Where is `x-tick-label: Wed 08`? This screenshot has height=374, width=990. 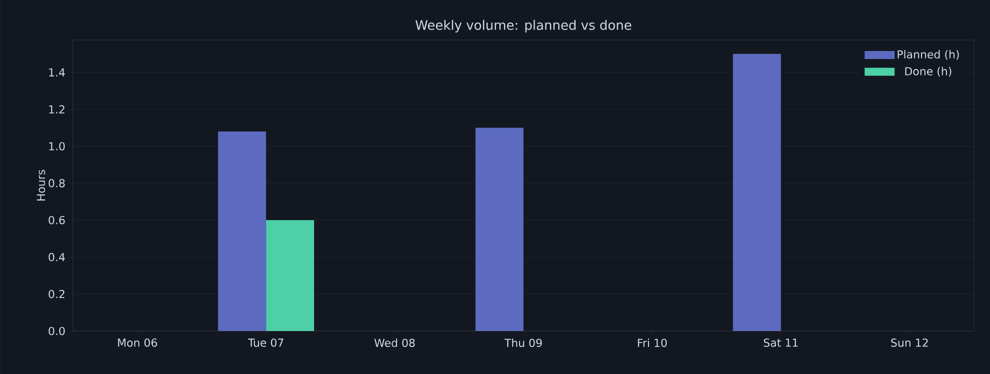
x-tick-label: Wed 08 is located at coordinates (394, 343).